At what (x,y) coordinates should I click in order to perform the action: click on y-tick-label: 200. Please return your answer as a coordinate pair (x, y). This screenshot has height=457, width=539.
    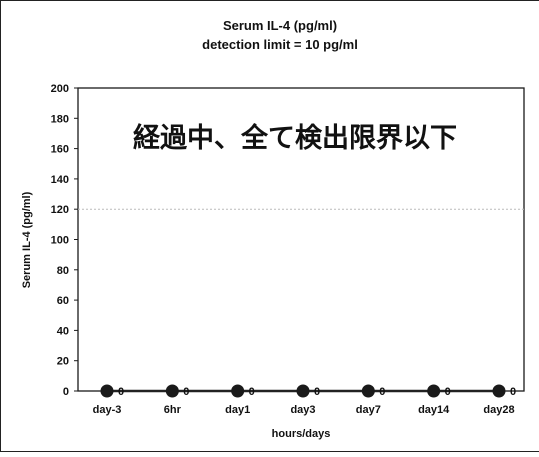
    Looking at the image, I should click on (60, 89).